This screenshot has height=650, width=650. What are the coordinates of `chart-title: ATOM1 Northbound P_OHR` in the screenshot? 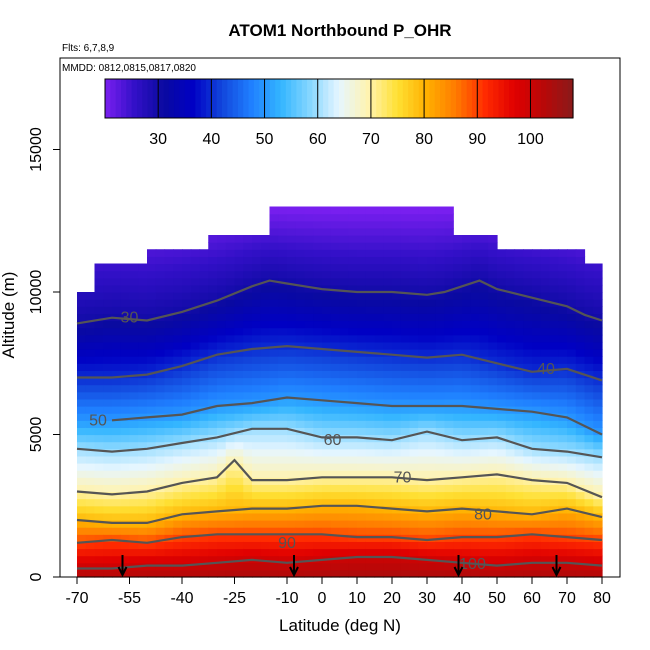 It's located at (339, 30).